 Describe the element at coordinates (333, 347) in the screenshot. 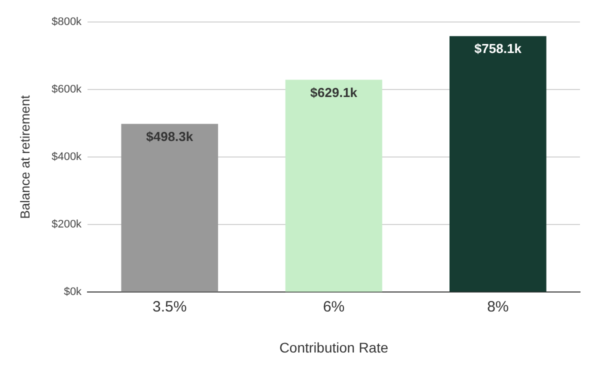

I see `x-axis-title: Contribution Rate` at that location.